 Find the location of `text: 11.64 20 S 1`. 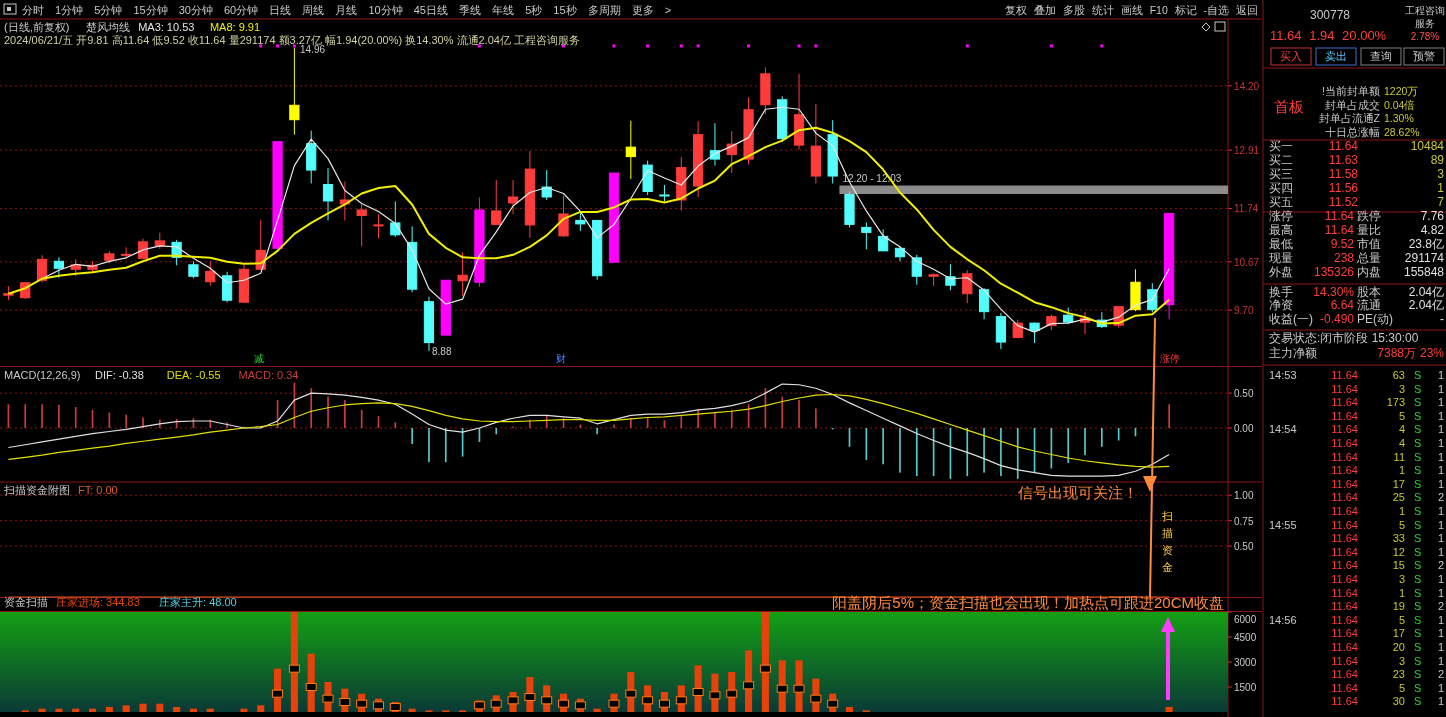

text: 11.64 20 S 1 is located at coordinates (1387, 647).